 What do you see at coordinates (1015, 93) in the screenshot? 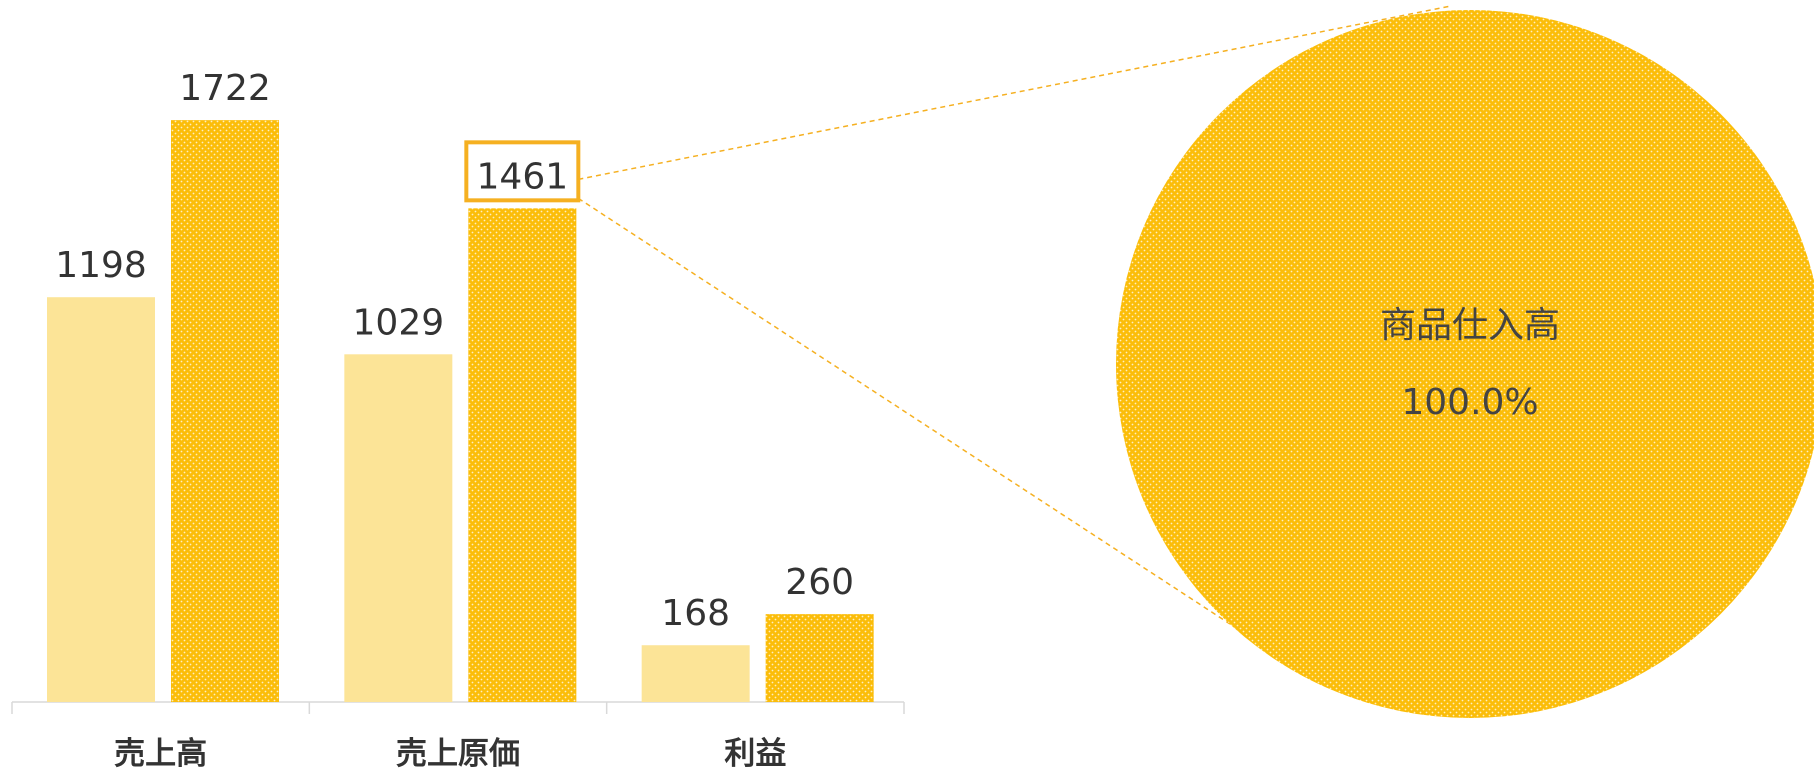
I see `connector-line-top` at bounding box center [1015, 93].